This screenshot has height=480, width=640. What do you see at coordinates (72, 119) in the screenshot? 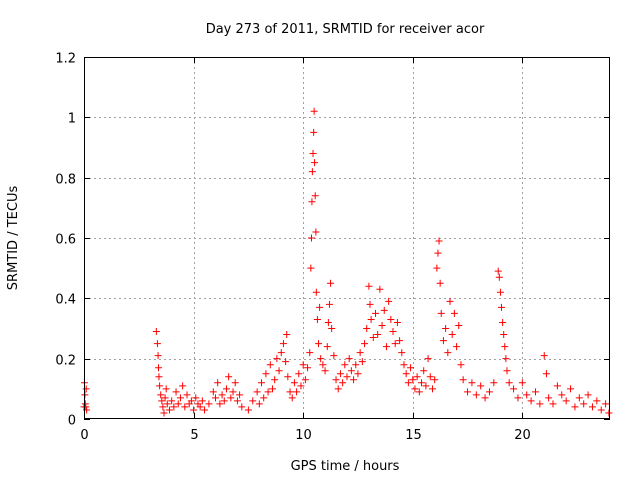
I see `y-tick-label: 1` at bounding box center [72, 119].